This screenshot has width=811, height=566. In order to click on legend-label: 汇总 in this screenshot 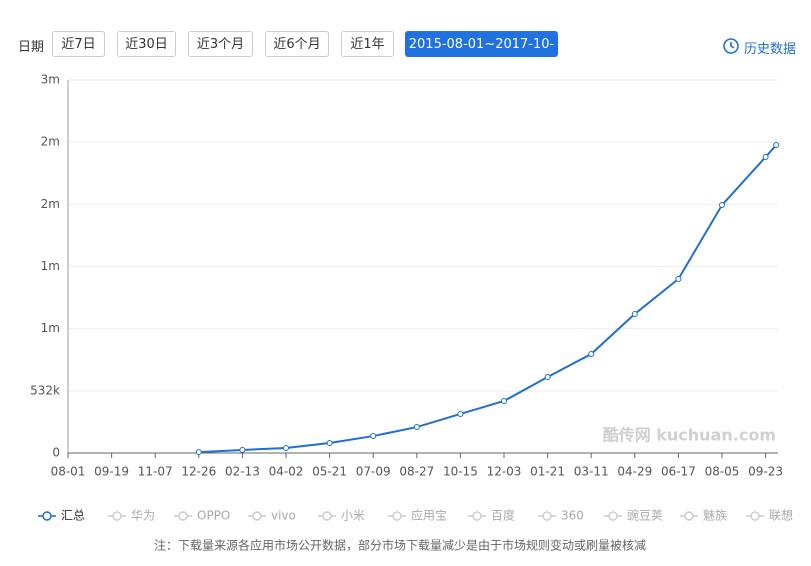, I will do `click(73, 516)`.